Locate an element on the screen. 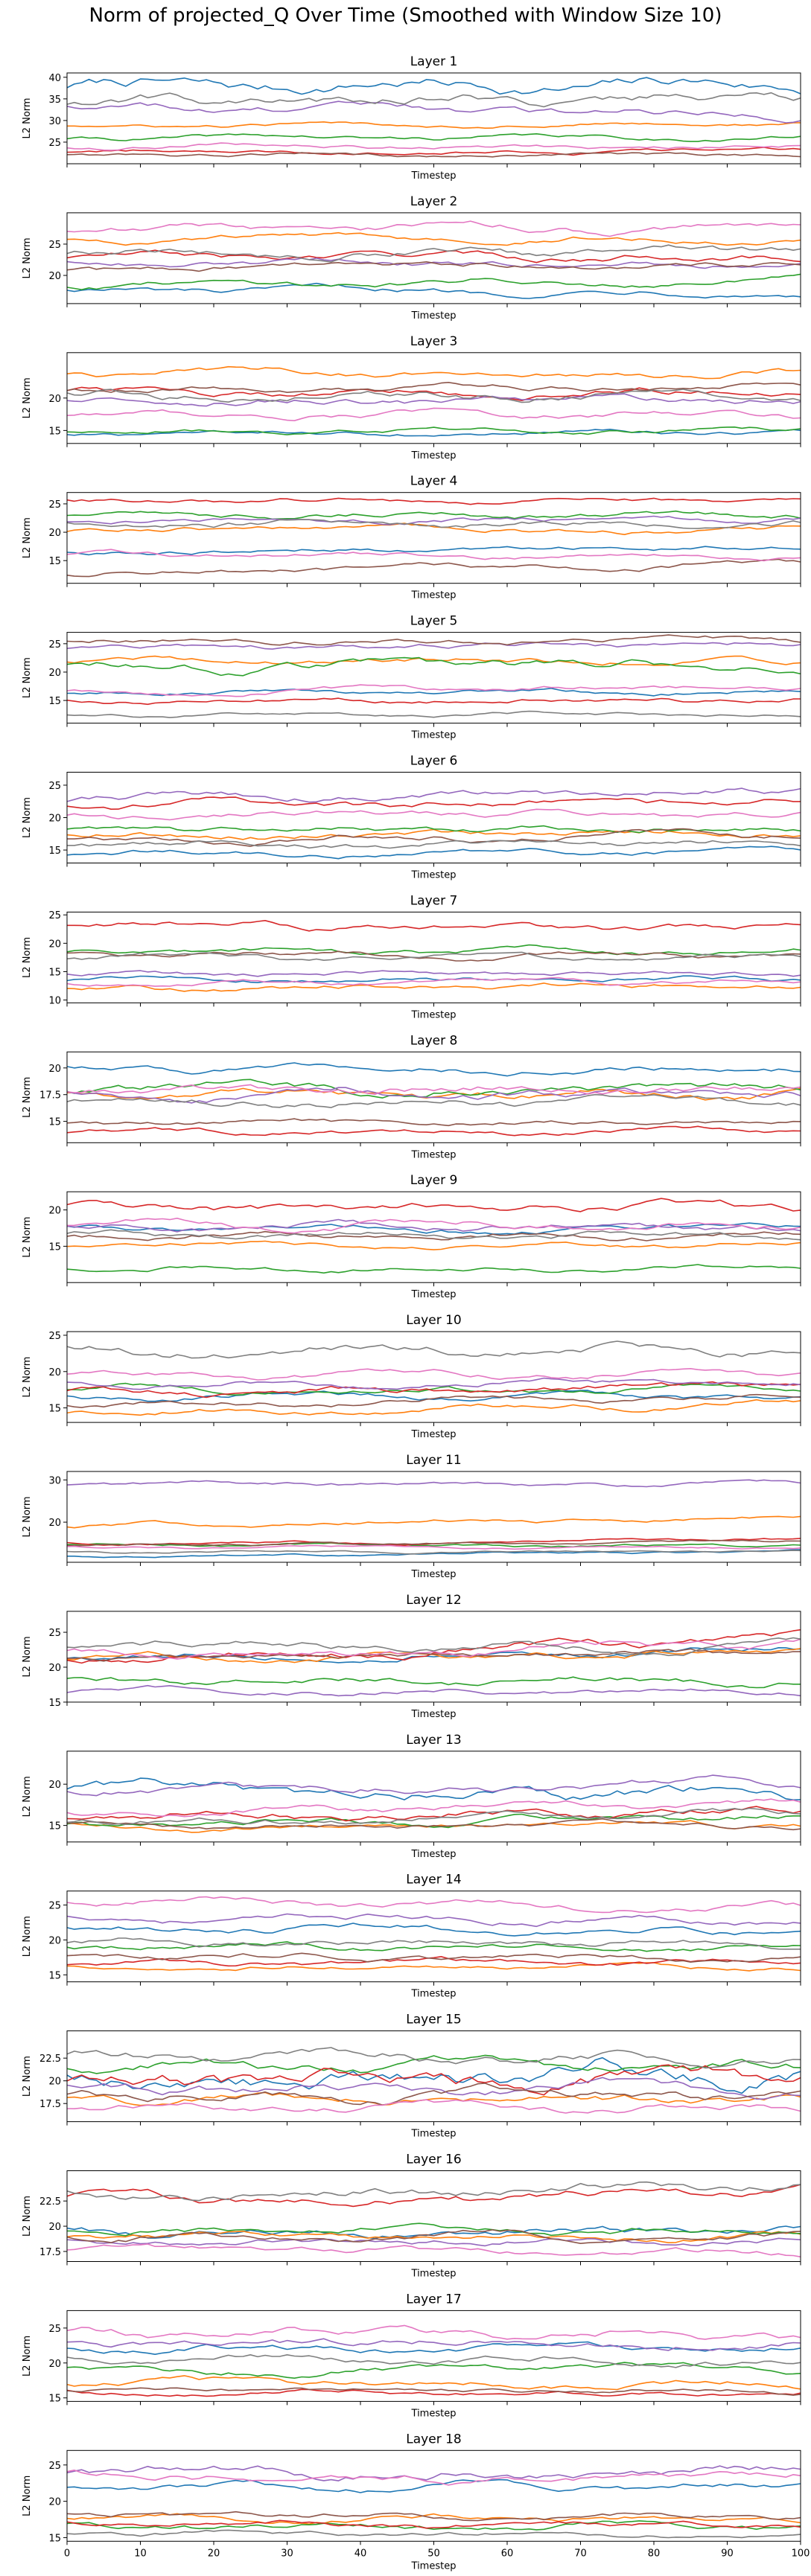 Image resolution: width=811 pixels, height=2576 pixels. y-tick-label: 17.5 is located at coordinates (50, 1096).